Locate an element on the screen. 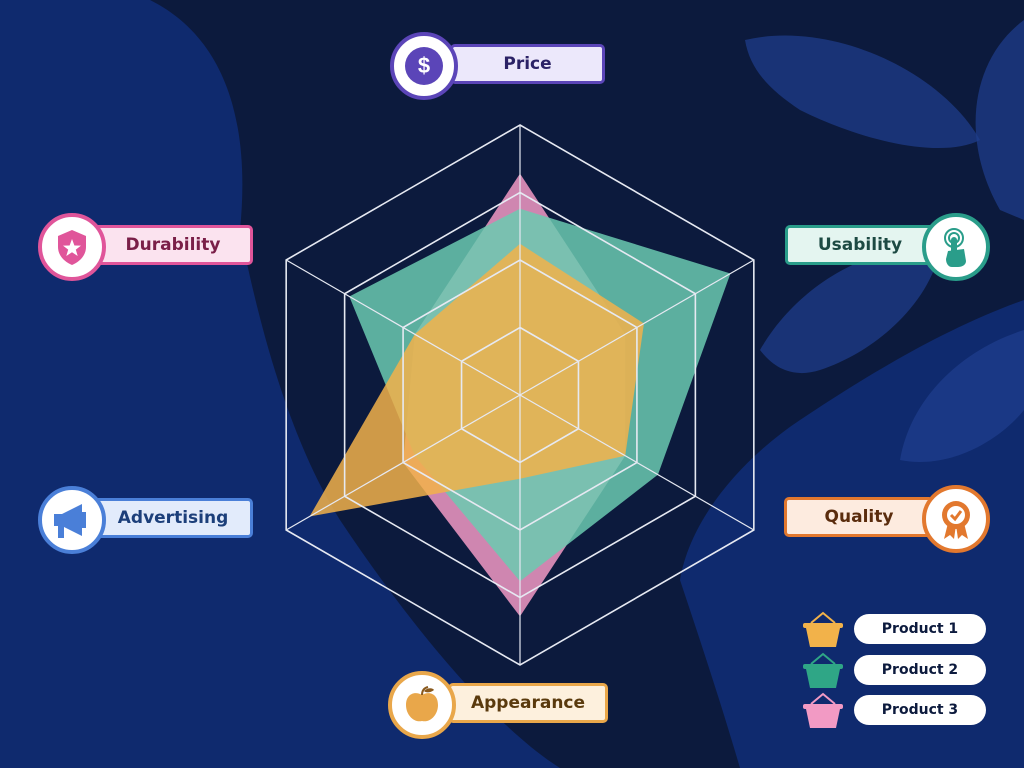 This screenshot has height=768, width=1024. quality-pill: Quality is located at coordinates (859, 517).